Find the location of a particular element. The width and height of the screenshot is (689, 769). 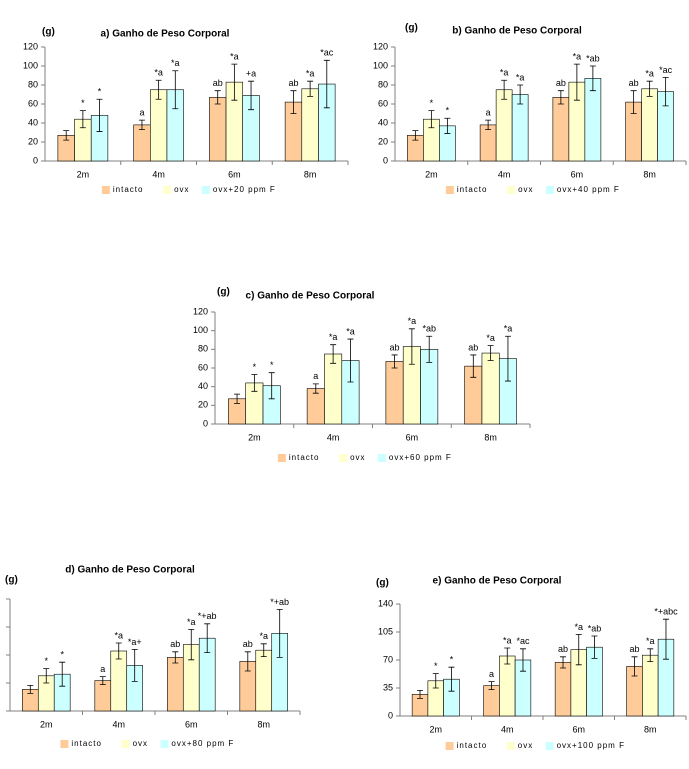

annotation: +a is located at coordinates (251, 74).